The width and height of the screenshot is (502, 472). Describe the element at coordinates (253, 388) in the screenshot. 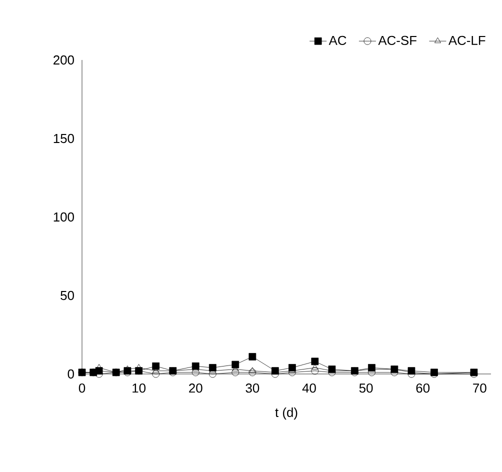

I see `x-tick-label: 30` at that location.